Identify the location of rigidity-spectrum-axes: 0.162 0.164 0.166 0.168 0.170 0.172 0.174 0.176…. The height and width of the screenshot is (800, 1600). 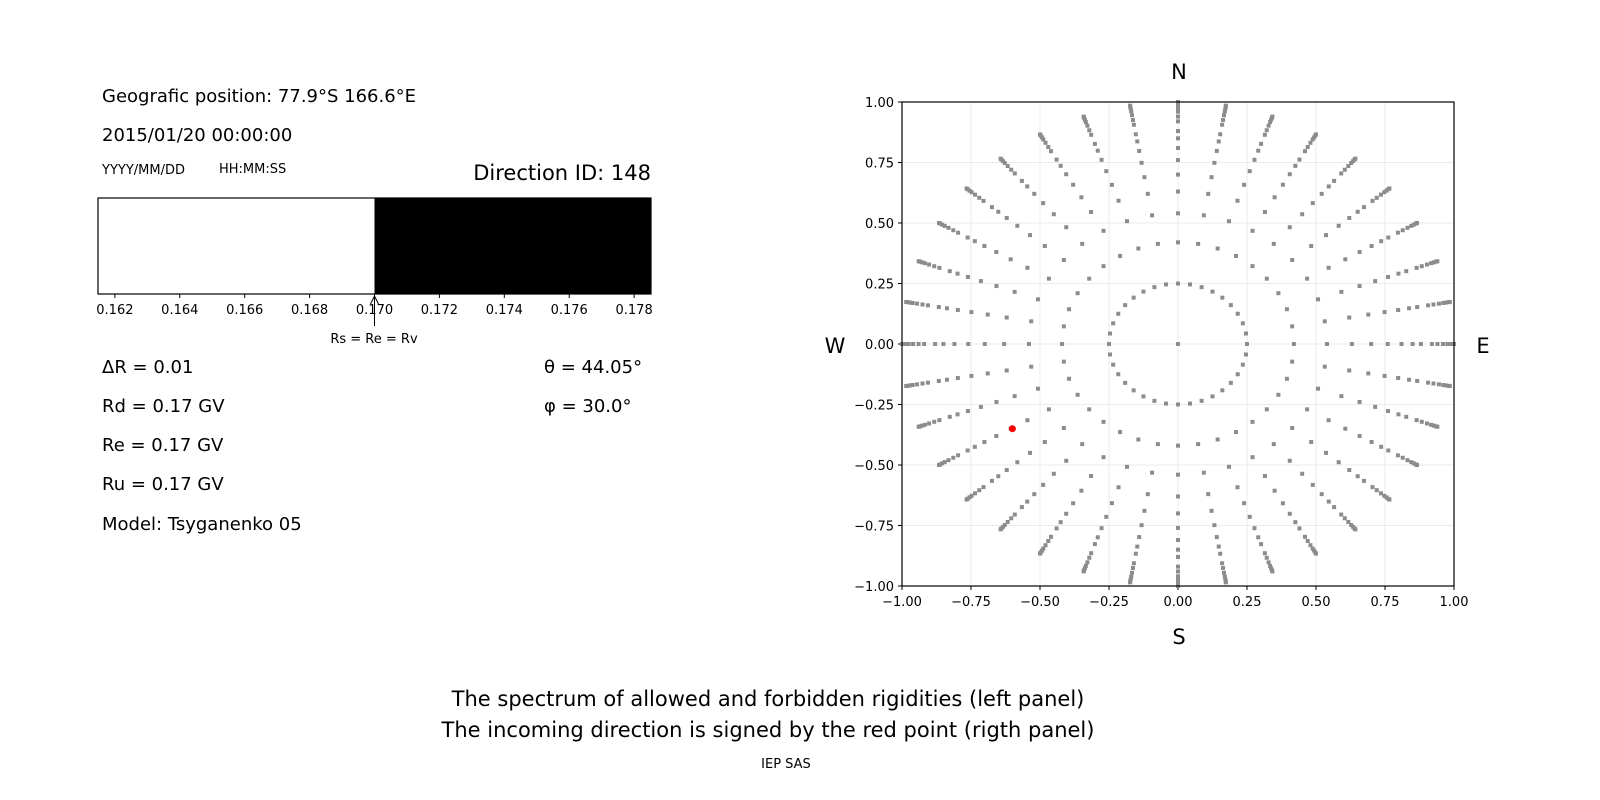
(374, 261).